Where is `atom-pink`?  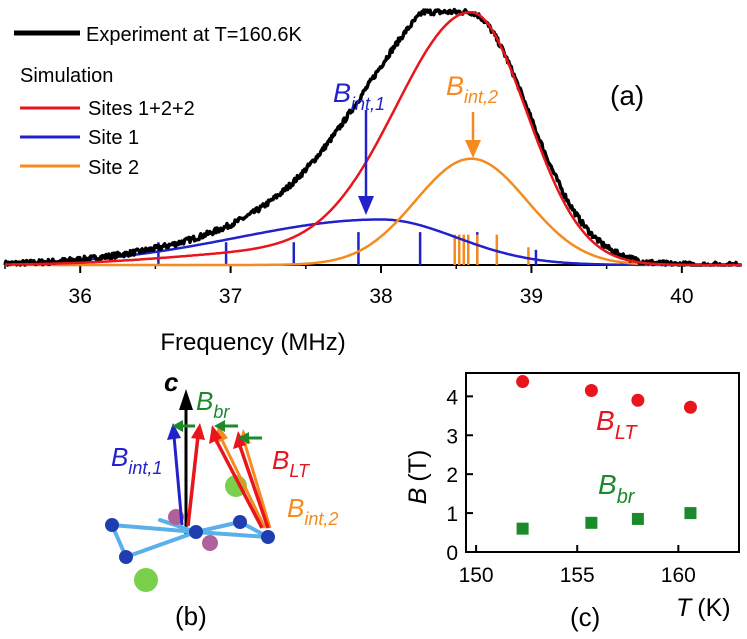
atom-pink is located at coordinates (210, 543).